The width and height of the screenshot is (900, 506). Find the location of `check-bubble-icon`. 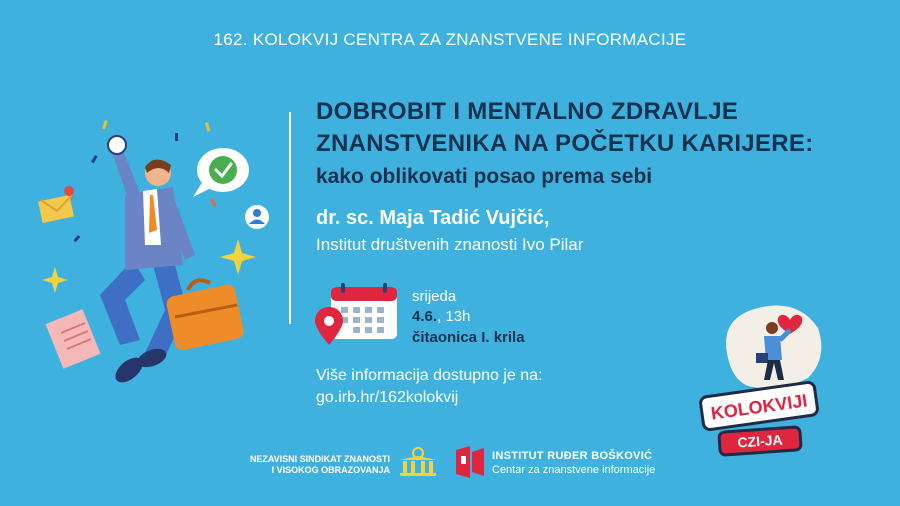

check-bubble-icon is located at coordinates (221, 172).